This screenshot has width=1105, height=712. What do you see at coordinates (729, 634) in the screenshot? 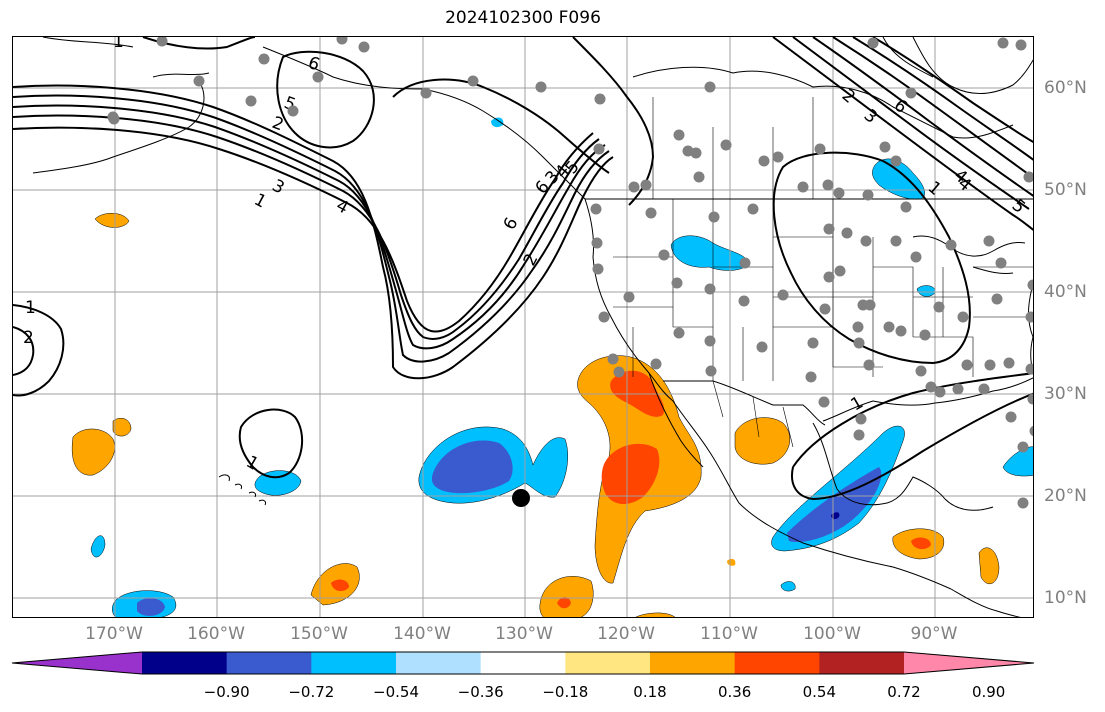
I see `lon-label: 110°W` at bounding box center [729, 634].